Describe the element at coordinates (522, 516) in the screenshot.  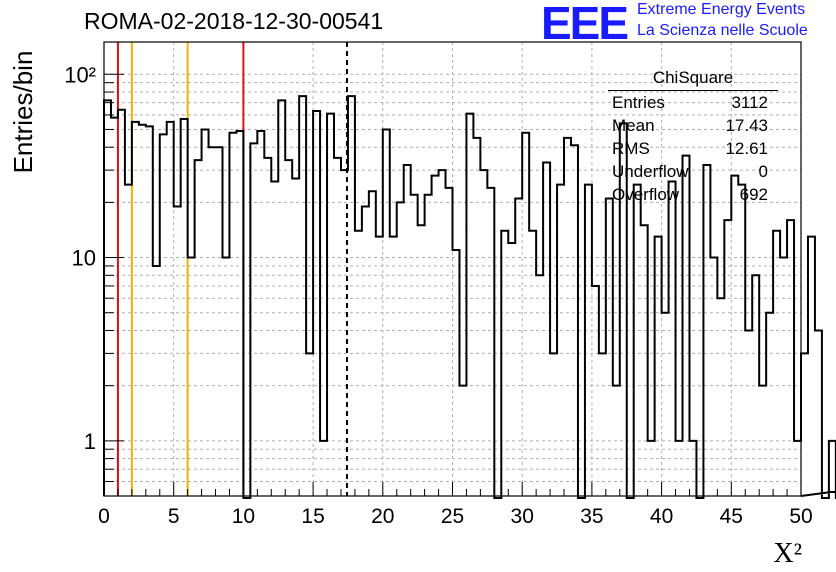
I see `x-tick-label: 30` at that location.